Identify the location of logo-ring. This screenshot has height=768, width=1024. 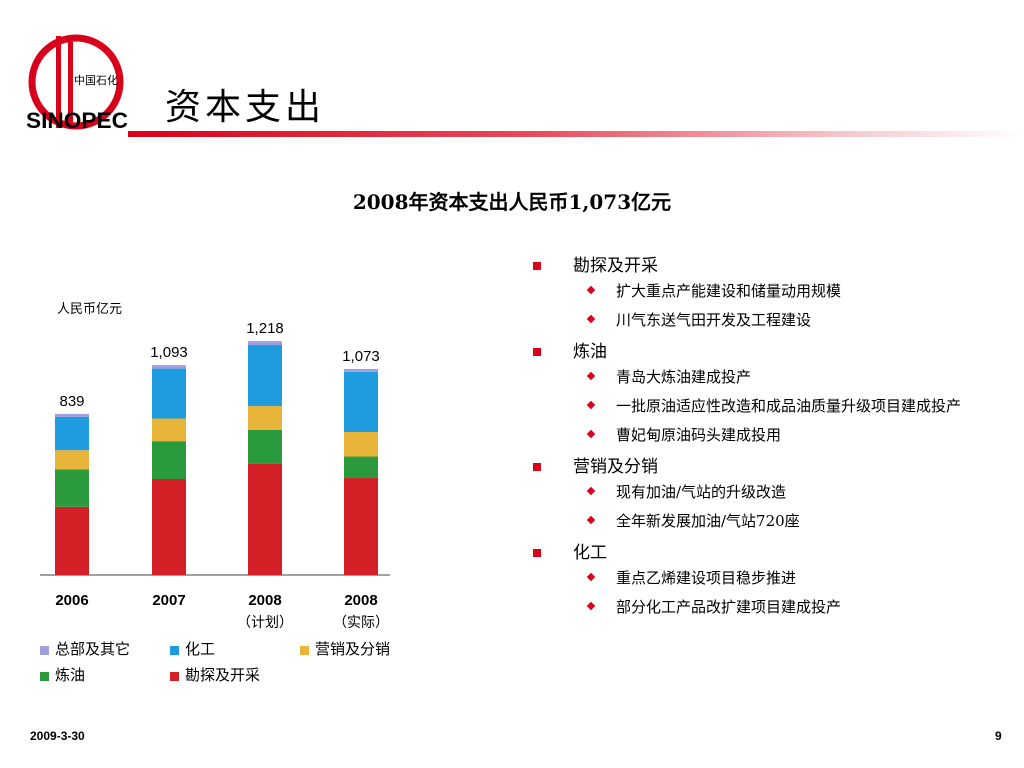
(76, 82).